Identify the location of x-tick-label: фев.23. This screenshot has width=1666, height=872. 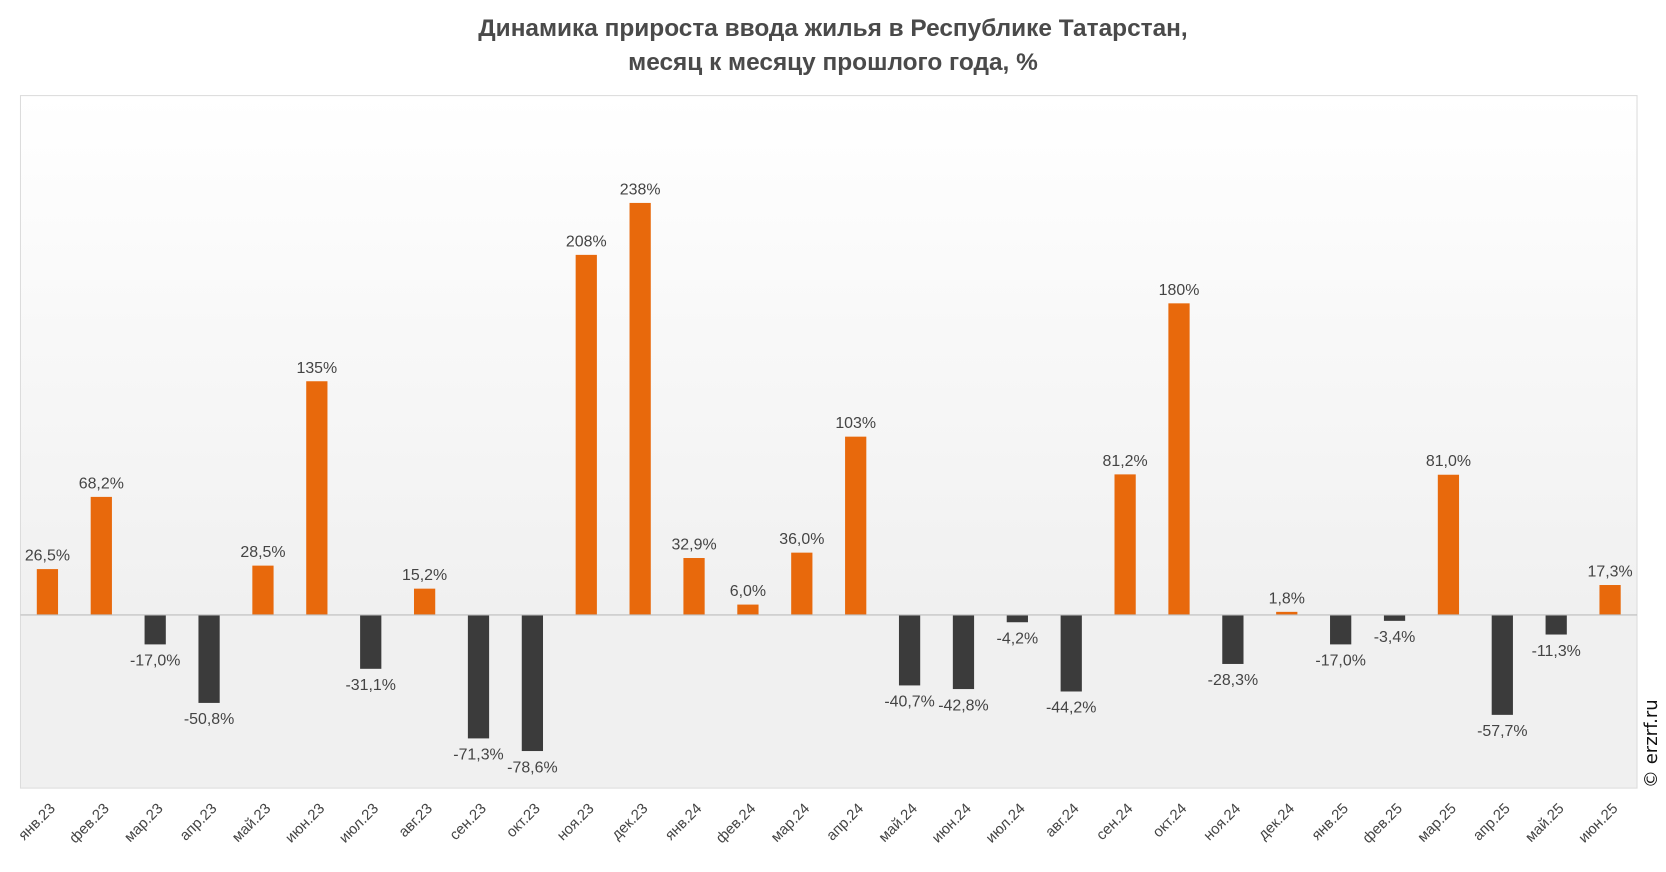
(90, 824).